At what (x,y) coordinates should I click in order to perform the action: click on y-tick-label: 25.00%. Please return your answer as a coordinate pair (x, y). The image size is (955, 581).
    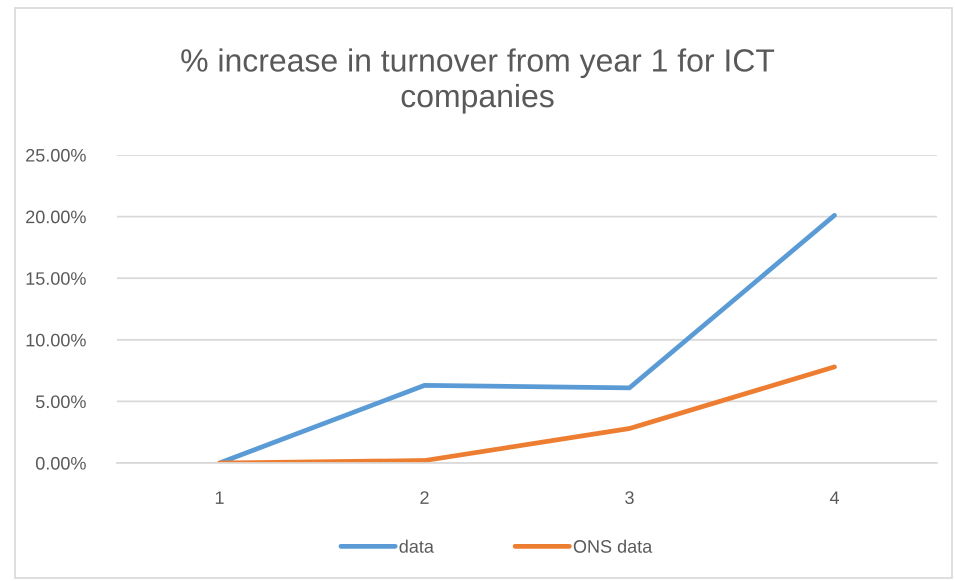
    Looking at the image, I should click on (56, 155).